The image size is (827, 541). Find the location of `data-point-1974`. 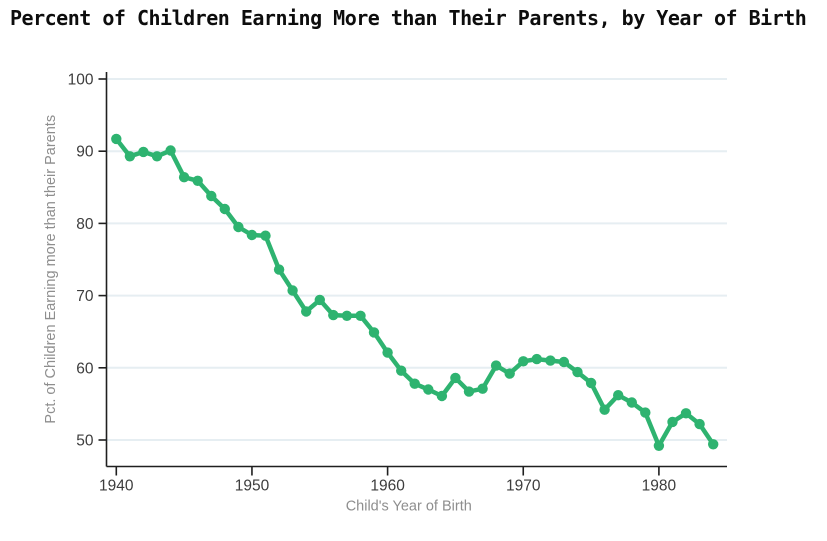

data-point-1974 is located at coordinates (577, 372).